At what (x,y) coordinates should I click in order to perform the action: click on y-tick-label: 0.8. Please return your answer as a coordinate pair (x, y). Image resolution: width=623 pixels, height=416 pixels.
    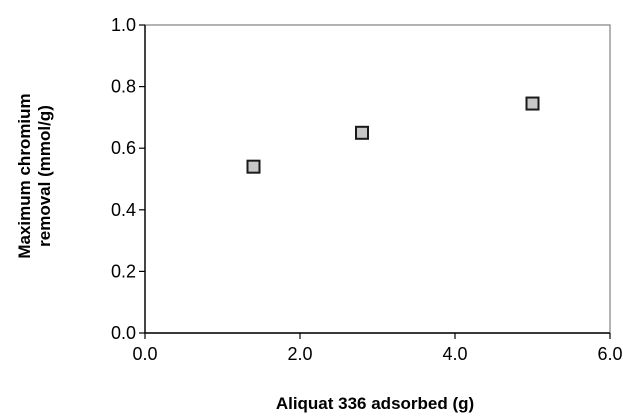
    Looking at the image, I should click on (123, 87).